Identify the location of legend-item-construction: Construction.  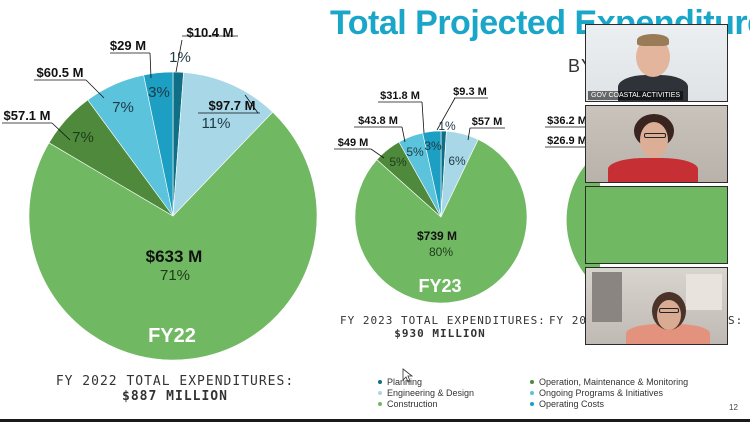
(426, 403).